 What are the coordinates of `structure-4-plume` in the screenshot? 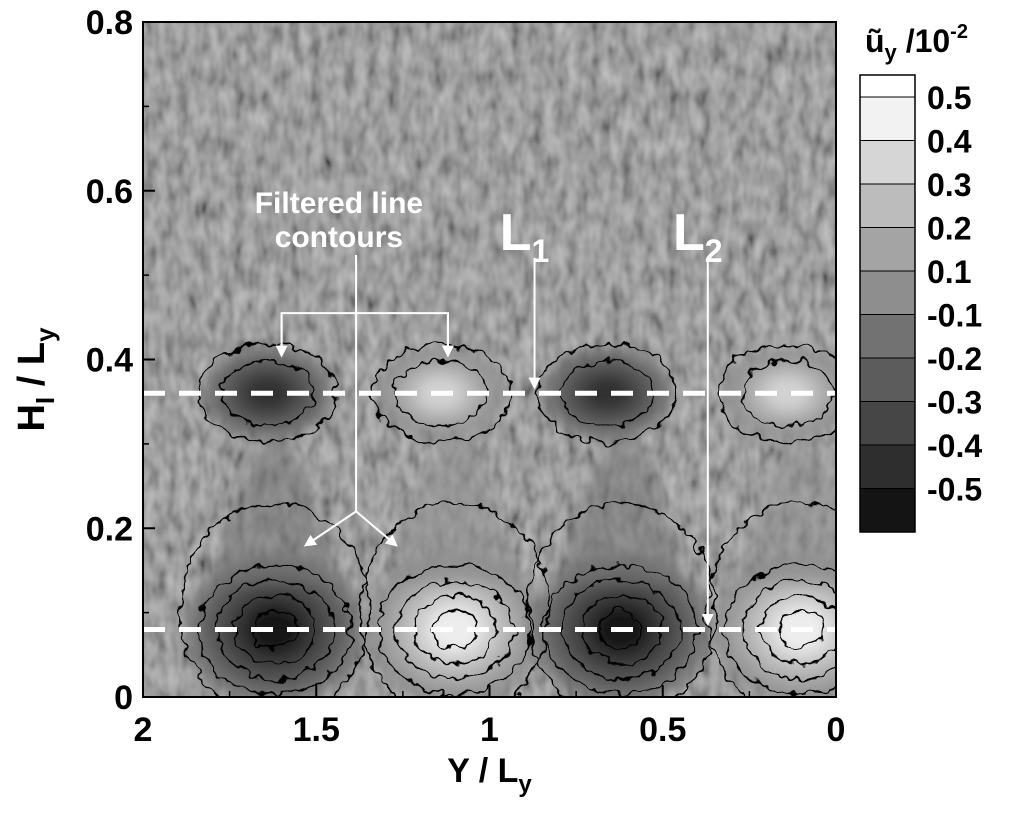 It's located at (787, 508).